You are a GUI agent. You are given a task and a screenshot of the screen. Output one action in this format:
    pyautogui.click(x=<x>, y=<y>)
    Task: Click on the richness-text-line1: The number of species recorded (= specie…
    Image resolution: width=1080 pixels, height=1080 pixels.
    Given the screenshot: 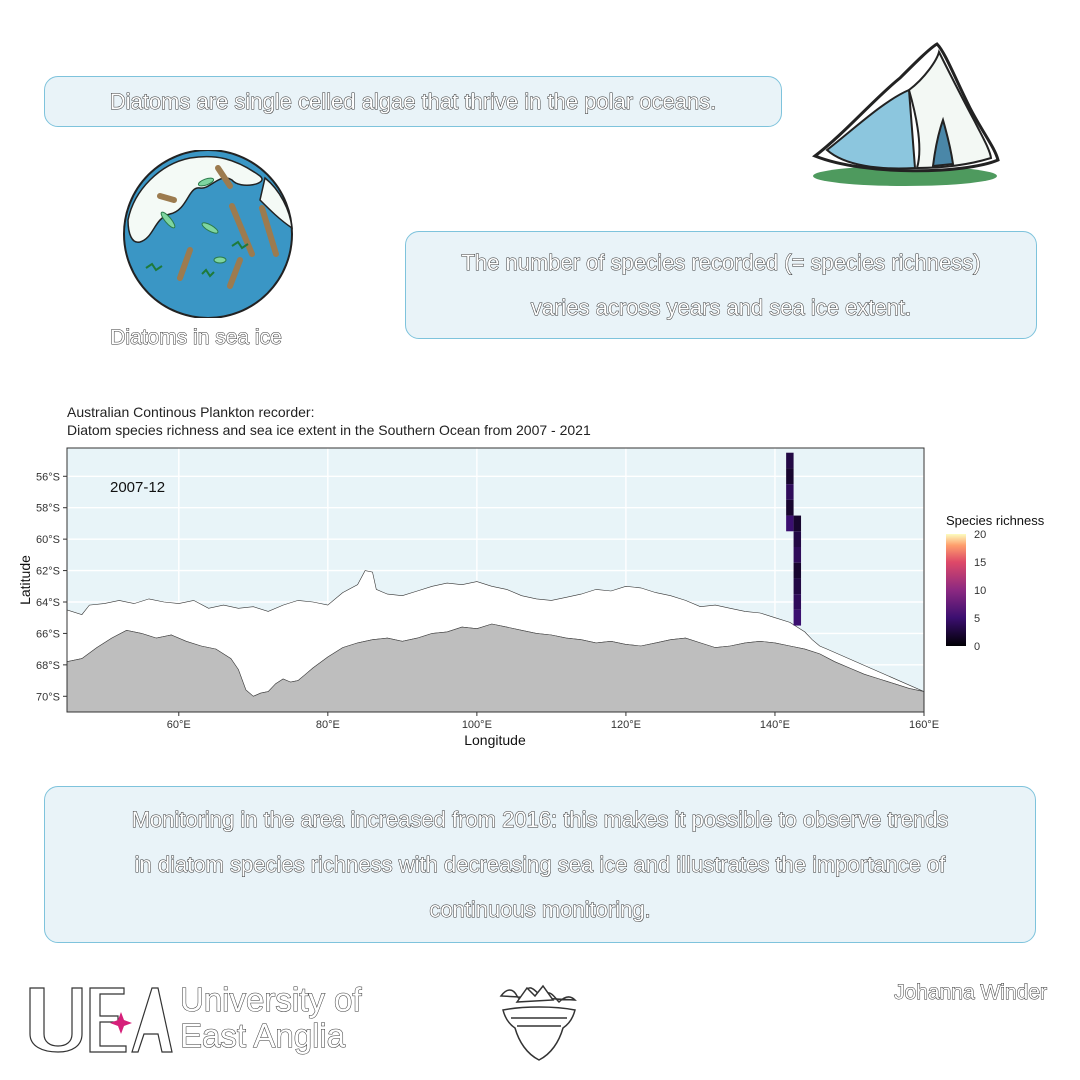 What is the action you would take?
    pyautogui.click(x=721, y=263)
    